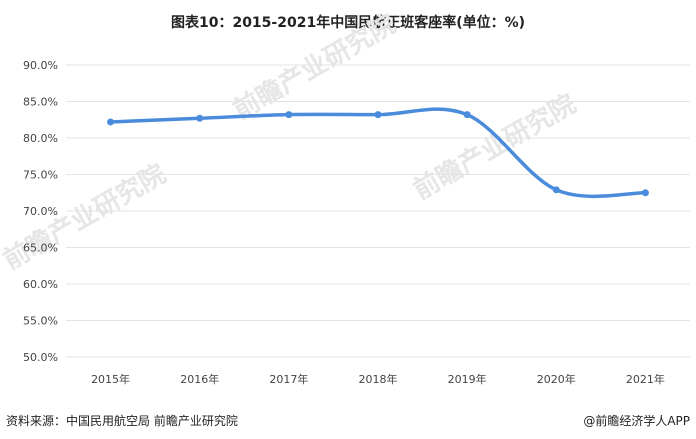  What do you see at coordinates (645, 379) in the screenshot?
I see `x-tick-label: 2021年` at bounding box center [645, 379].